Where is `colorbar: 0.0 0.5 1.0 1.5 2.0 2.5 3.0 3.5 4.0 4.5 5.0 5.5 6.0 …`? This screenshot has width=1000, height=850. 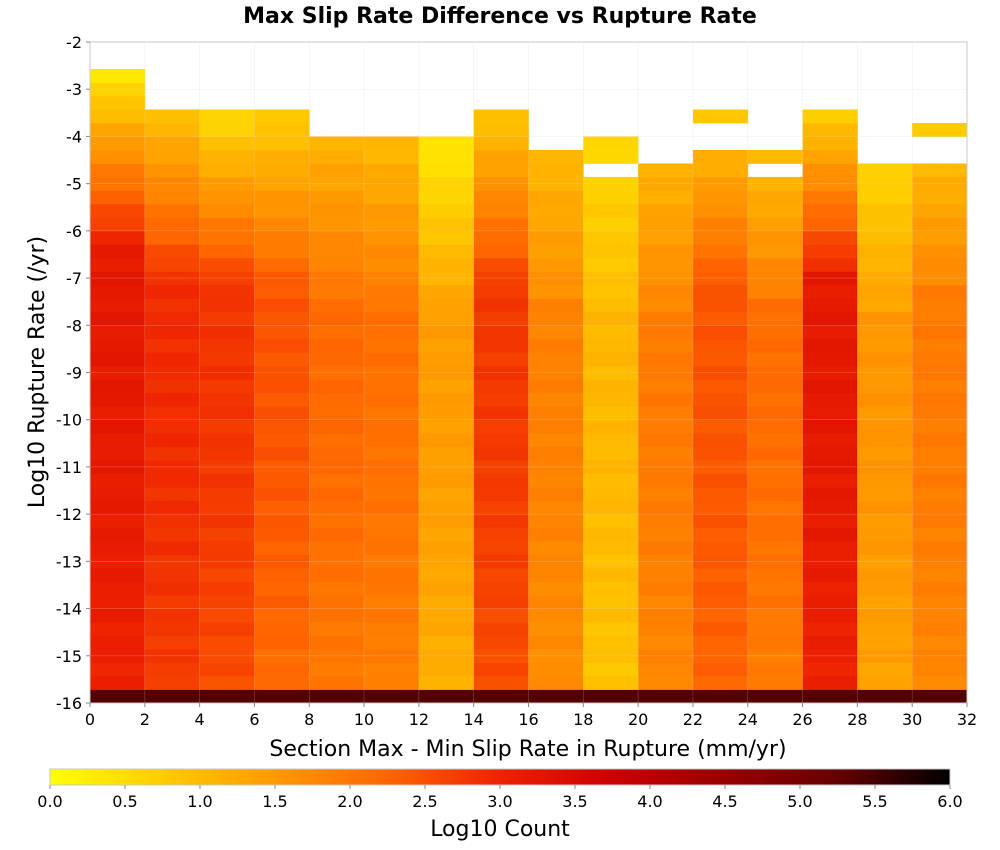 colorbar: 0.0 0.5 1.0 1.5 2.0 2.5 3.0 3.5 4.0 4.5 5.0 5.5 6.0 … is located at coordinates (500, 805).